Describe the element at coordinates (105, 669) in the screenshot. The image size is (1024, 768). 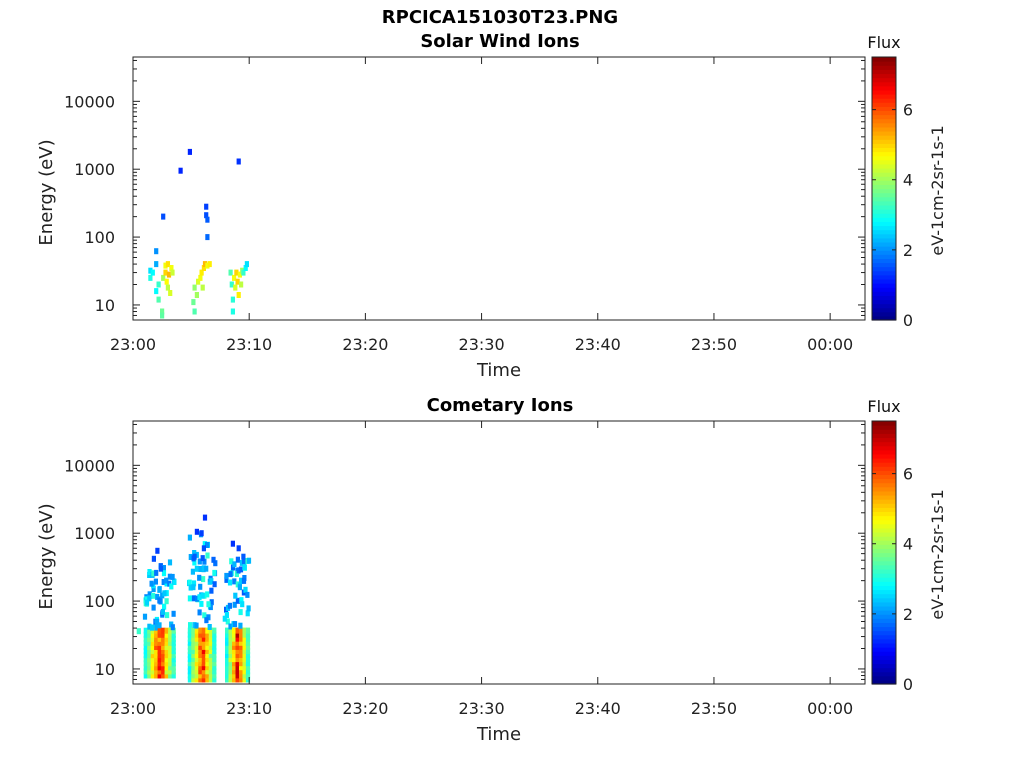
I see `y-tick-label: 10` at that location.